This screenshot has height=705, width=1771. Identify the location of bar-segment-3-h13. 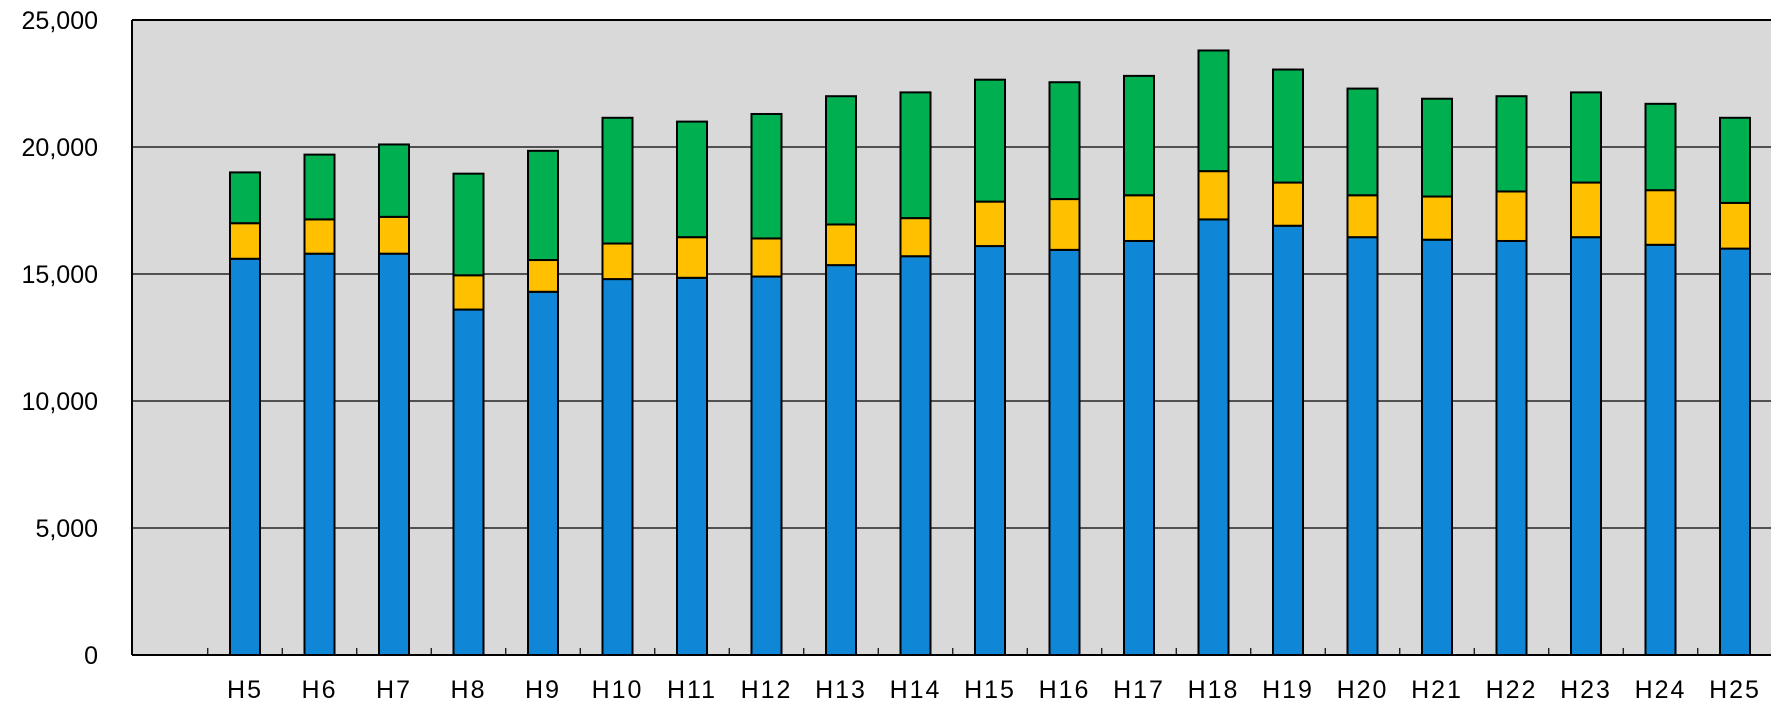
(841, 160).